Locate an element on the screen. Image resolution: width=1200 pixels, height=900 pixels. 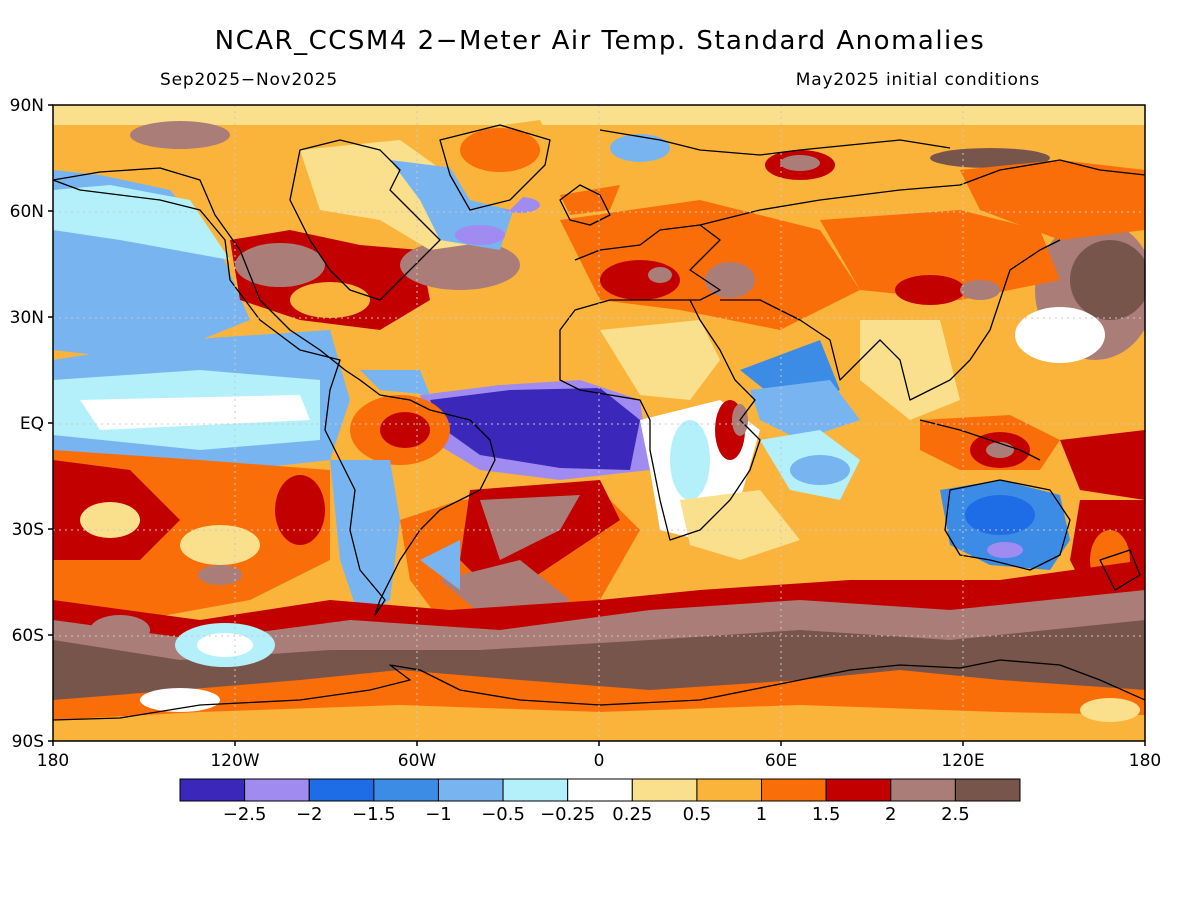
colorbar: −2.5 −2 −1.5 −1 −0.5 −0.25 0.25 0.5 1 1.5 2 2.5 is located at coordinates (600, 801).